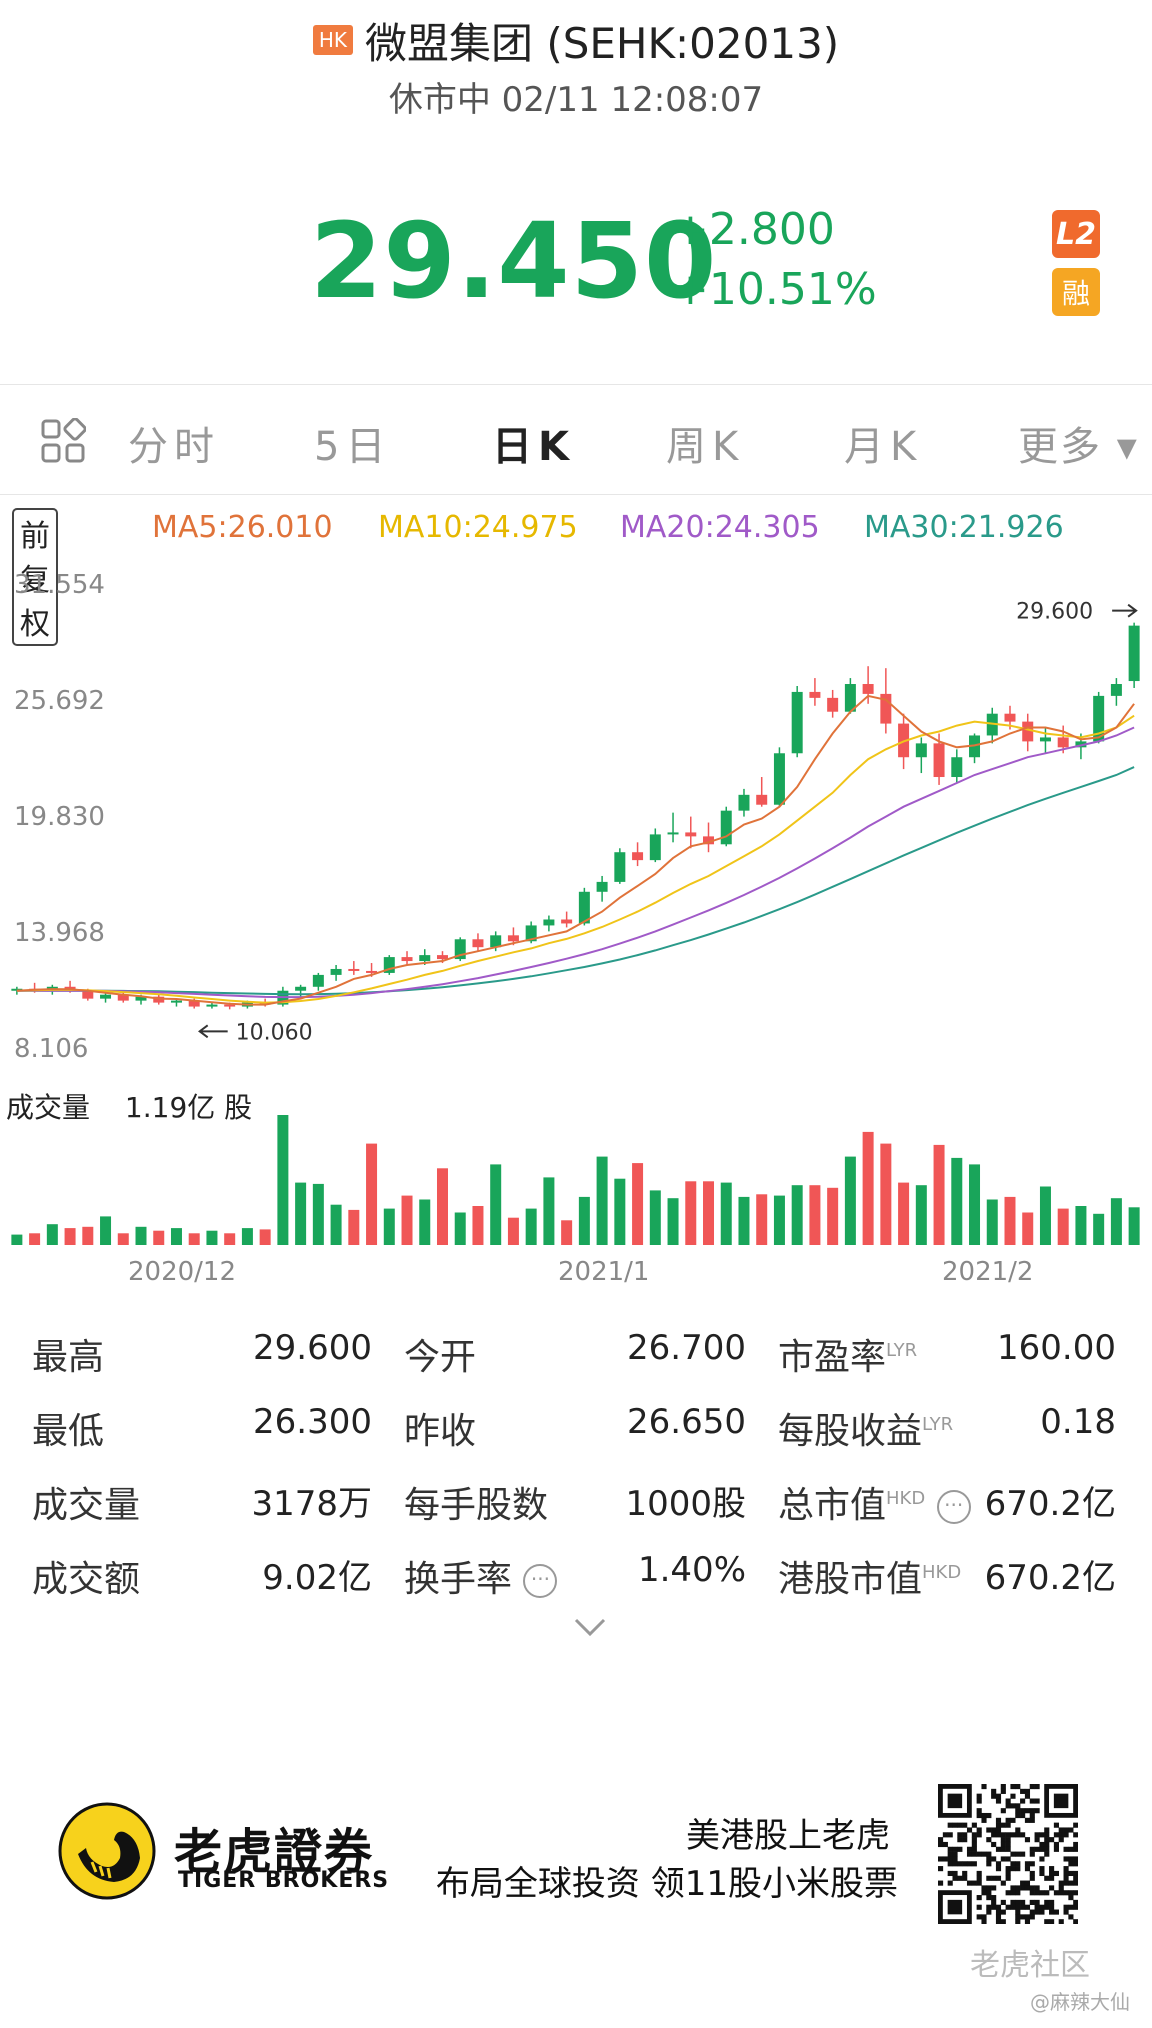 The width and height of the screenshot is (1152, 2028). What do you see at coordinates (1076, 234) in the screenshot?
I see `level2-badge: L2` at bounding box center [1076, 234].